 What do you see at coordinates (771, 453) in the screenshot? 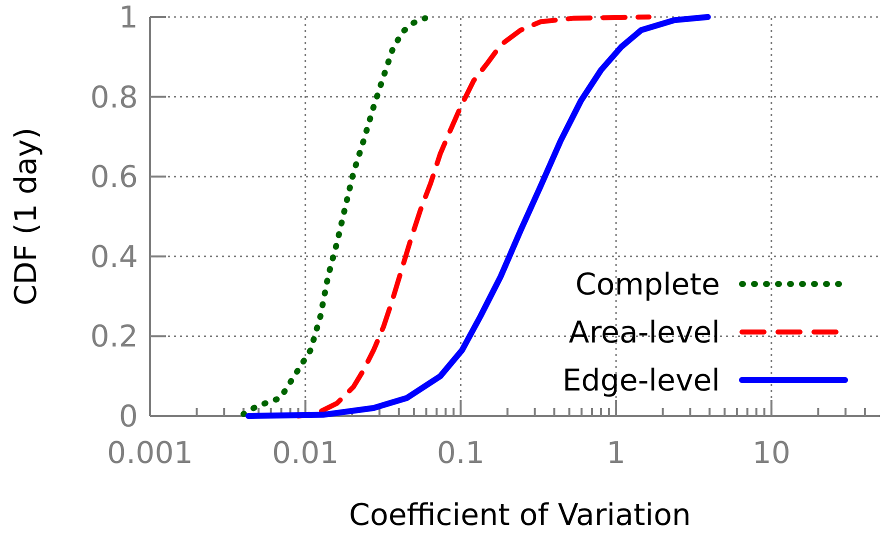
I see `x-tick-label: 10` at bounding box center [771, 453].